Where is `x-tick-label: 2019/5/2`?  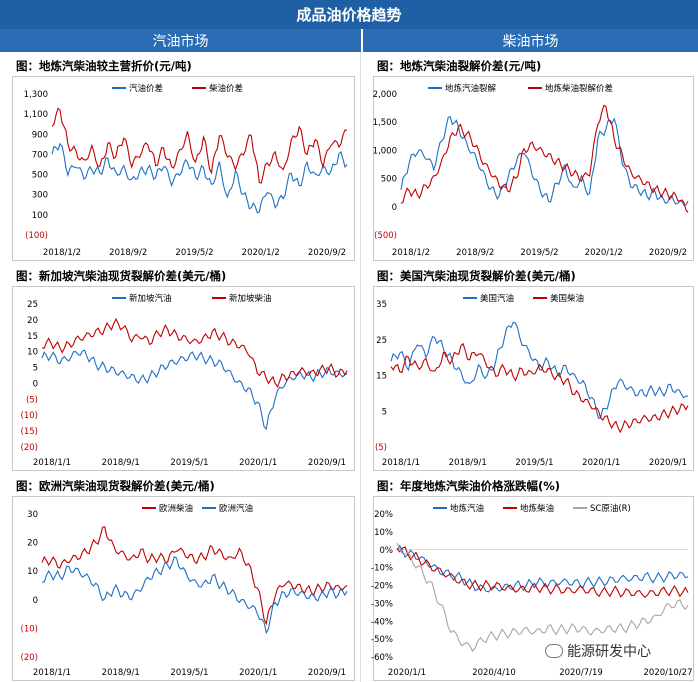 x-tick-label: 2019/5/2 is located at coordinates (539, 253).